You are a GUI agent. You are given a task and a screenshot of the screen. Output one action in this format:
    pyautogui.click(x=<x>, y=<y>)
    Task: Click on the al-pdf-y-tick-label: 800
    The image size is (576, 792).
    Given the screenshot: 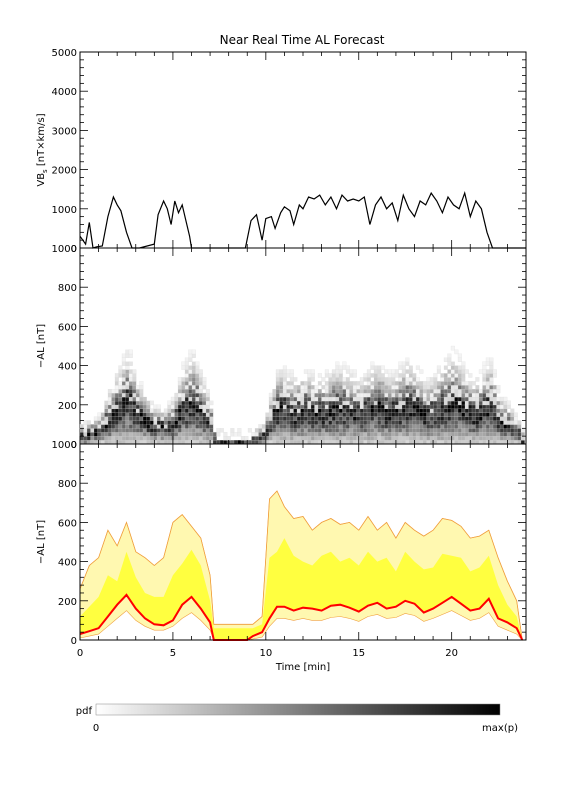 What is the action you would take?
    pyautogui.click(x=67, y=288)
    